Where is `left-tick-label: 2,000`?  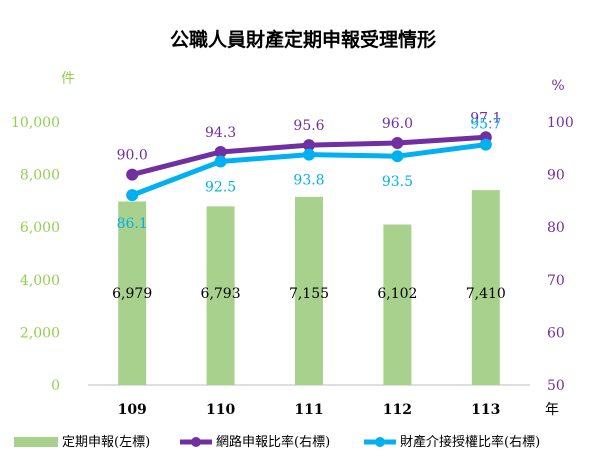
left-tick-label: 2,000 is located at coordinates (40, 333).